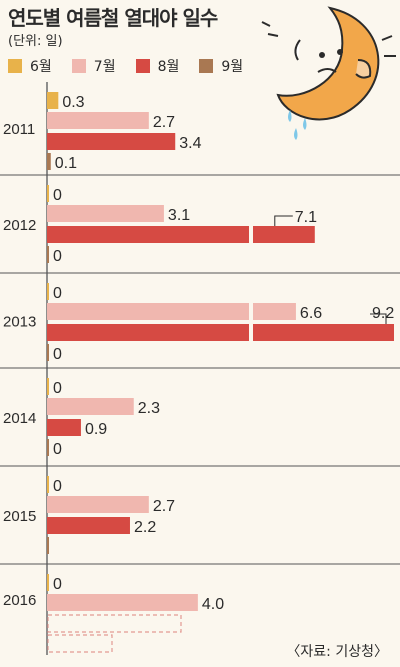 Image resolution: width=400 pixels, height=667 pixels. Describe the element at coordinates (220, 332) in the screenshot. I see `bar-2013-8월` at that location.